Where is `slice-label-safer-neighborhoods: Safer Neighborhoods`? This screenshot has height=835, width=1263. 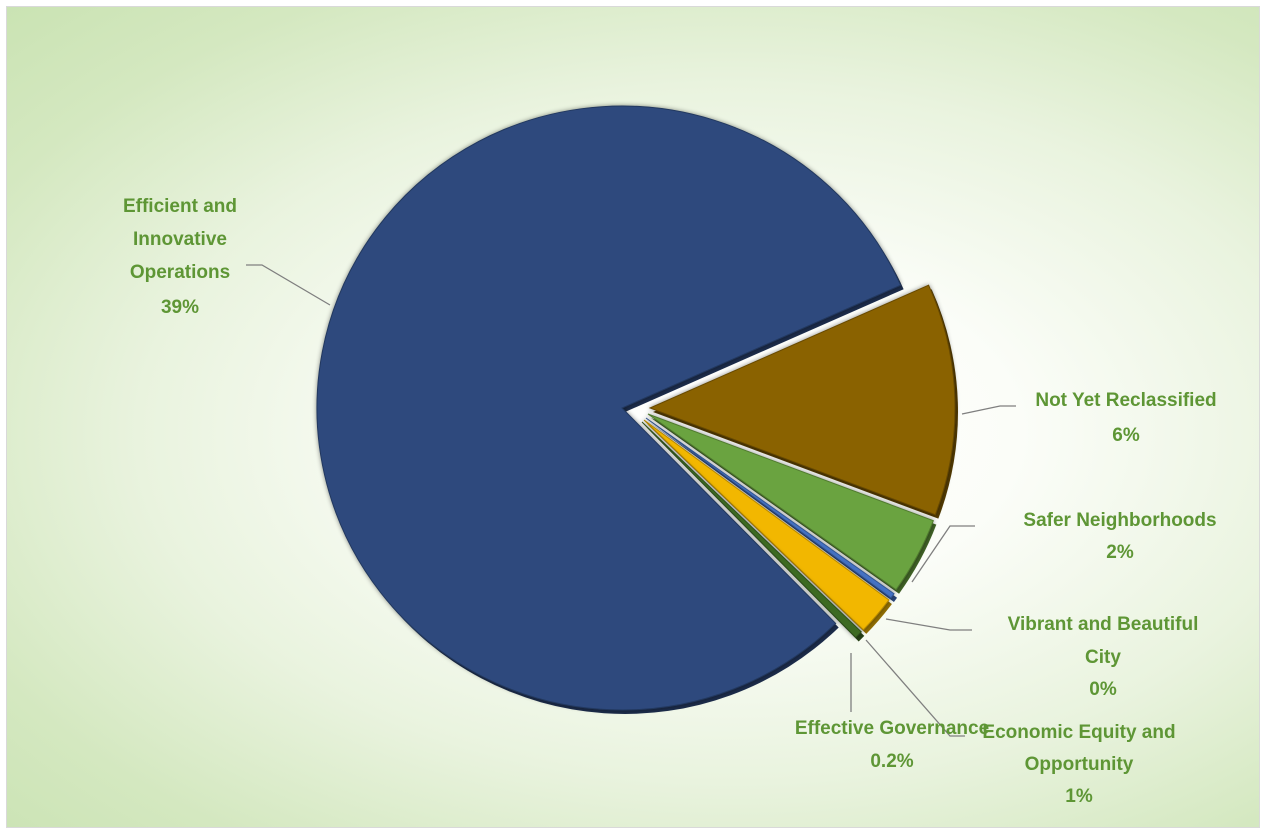 slice-label-safer-neighborhoods: Safer Neighborhoods is located at coordinates (1119, 520).